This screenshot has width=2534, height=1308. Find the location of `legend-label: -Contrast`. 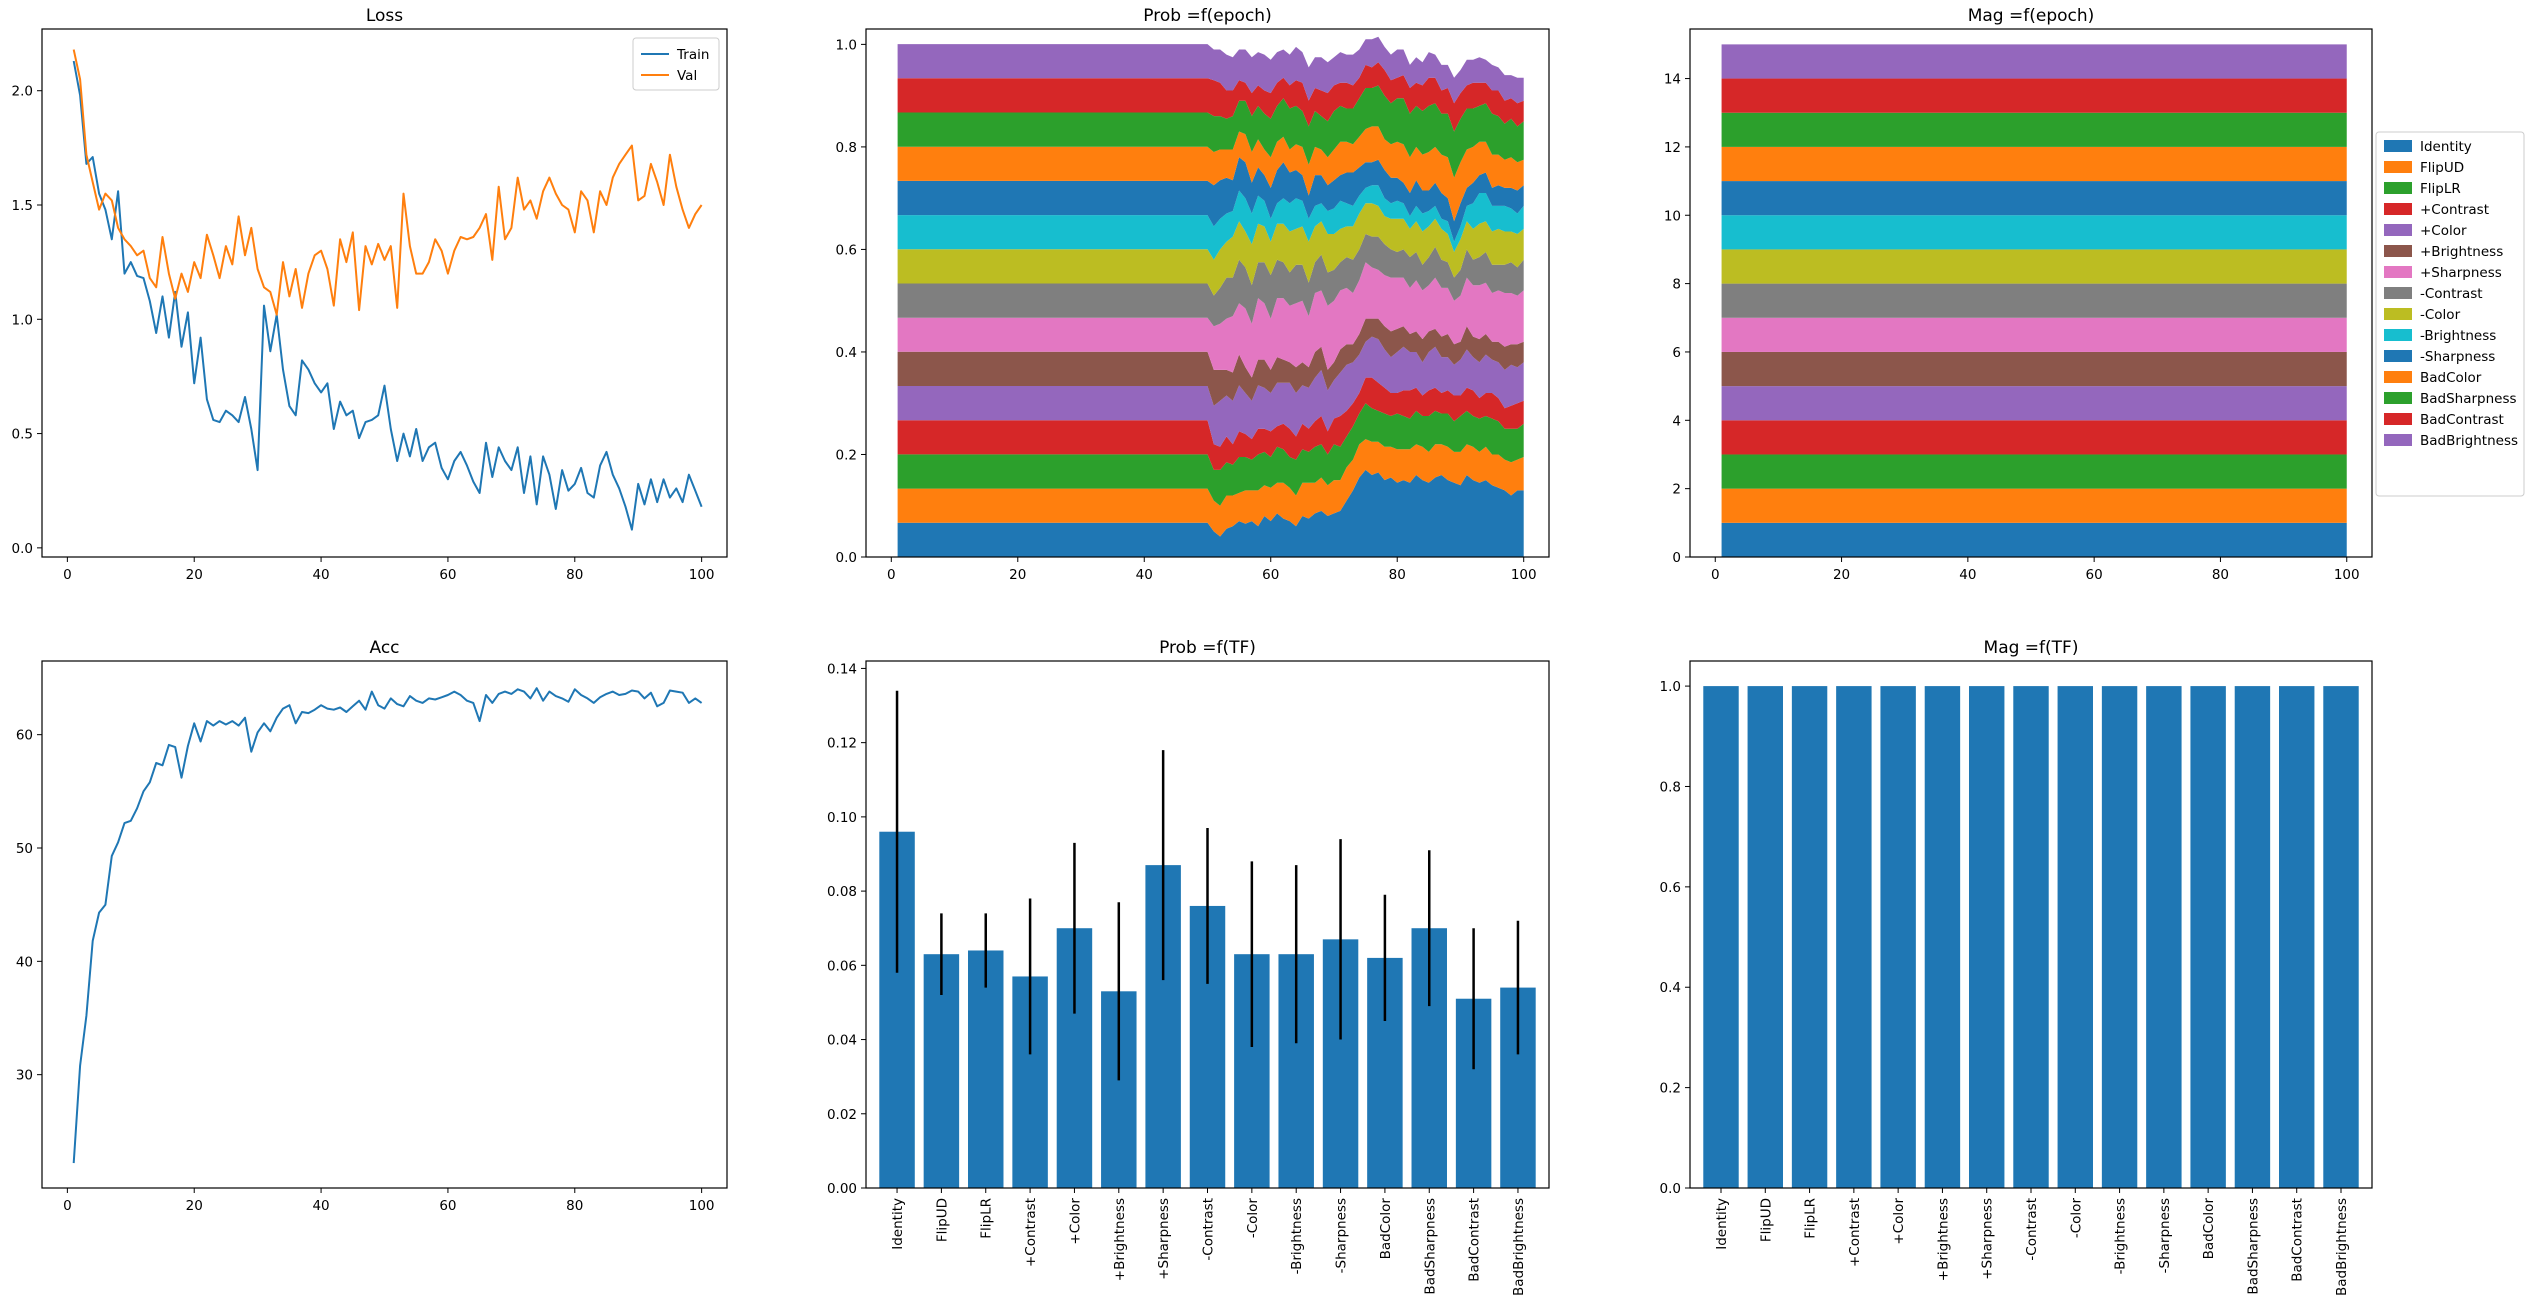

legend-label: -Contrast is located at coordinates (2451, 294).